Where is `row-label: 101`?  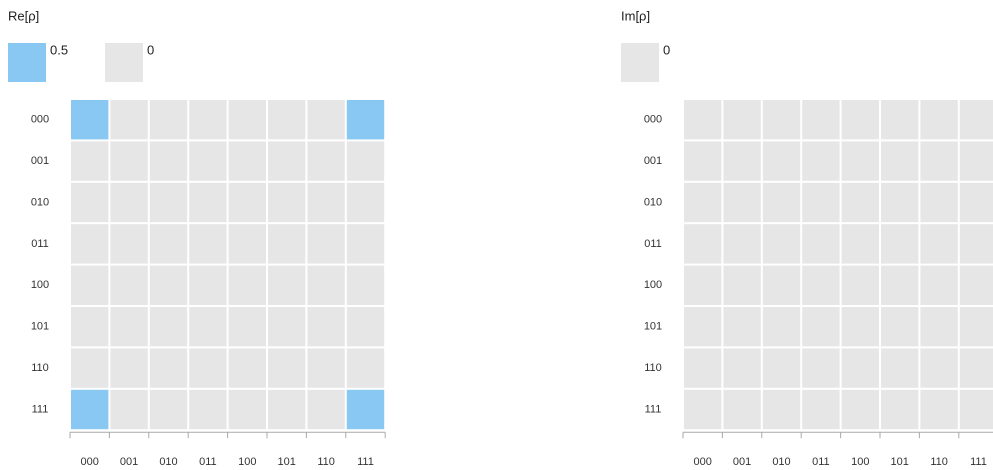
row-label: 101 is located at coordinates (653, 327).